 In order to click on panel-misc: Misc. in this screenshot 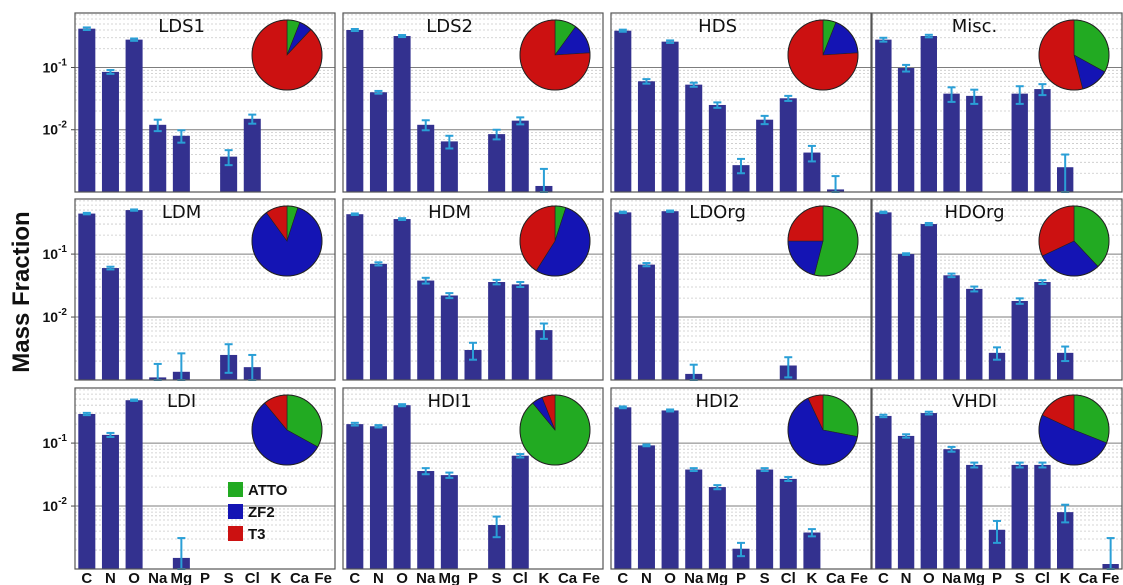, I will do `click(997, 102)`.